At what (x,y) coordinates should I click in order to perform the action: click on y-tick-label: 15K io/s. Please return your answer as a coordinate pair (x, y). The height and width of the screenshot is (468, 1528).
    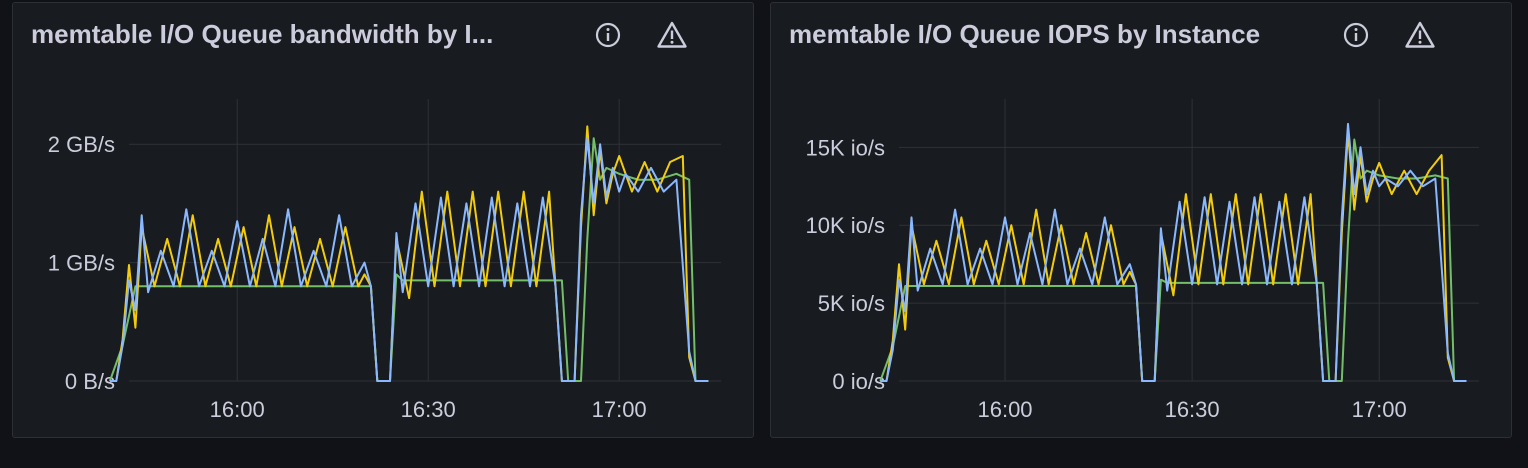
    Looking at the image, I should click on (846, 147).